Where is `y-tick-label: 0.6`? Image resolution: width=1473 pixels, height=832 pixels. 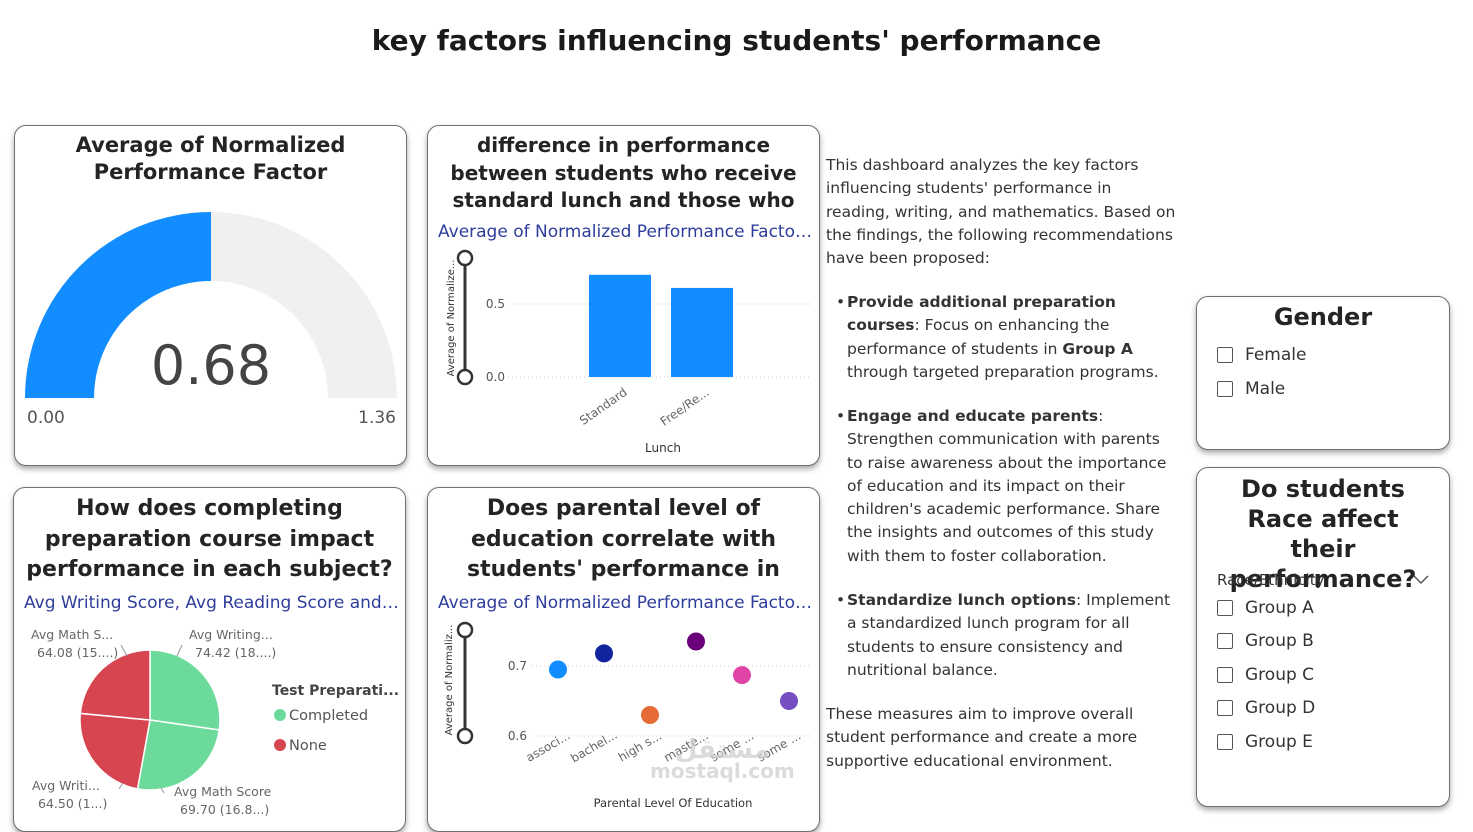 y-tick-label: 0.6 is located at coordinates (517, 736).